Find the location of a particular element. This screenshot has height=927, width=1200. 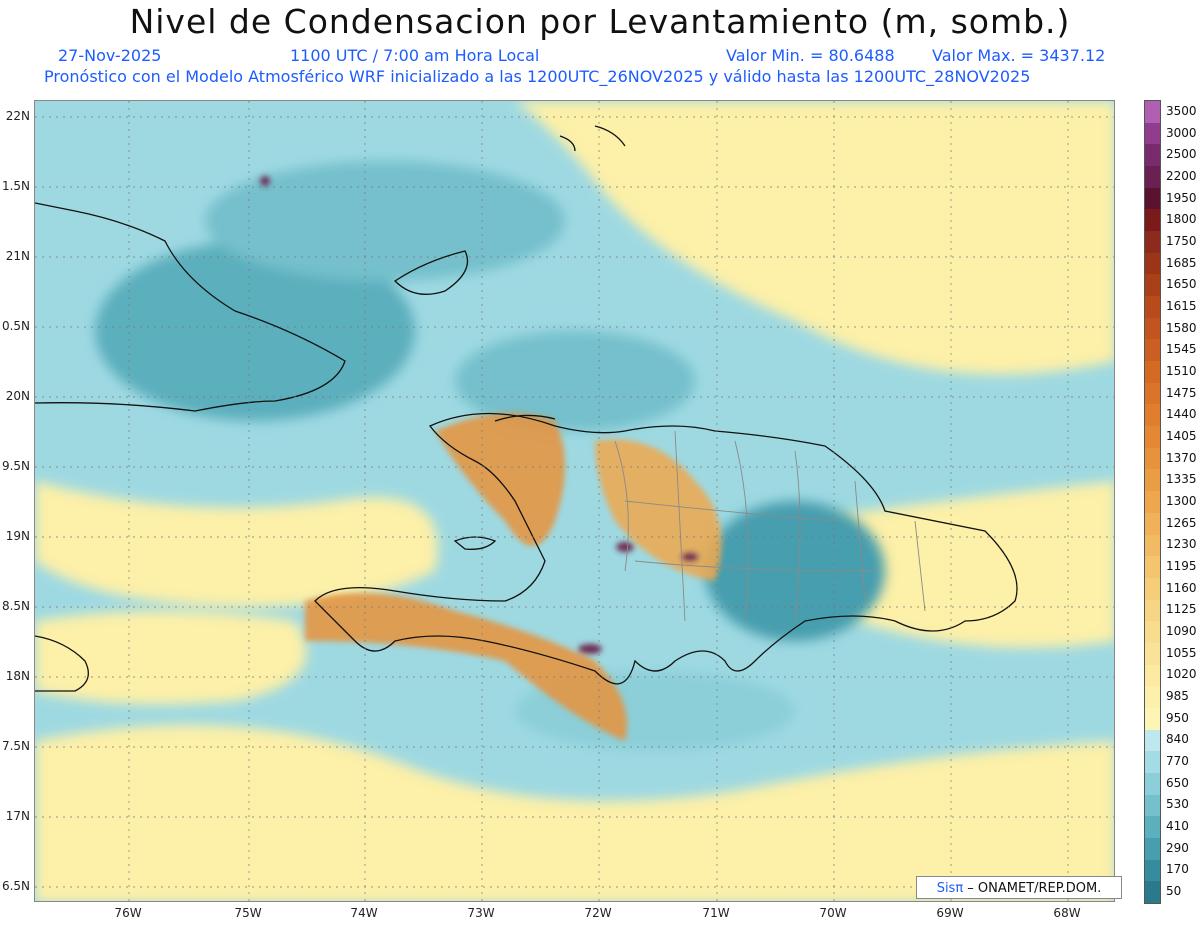

lat-label-21-5: 1.5N is located at coordinates (15, 186).